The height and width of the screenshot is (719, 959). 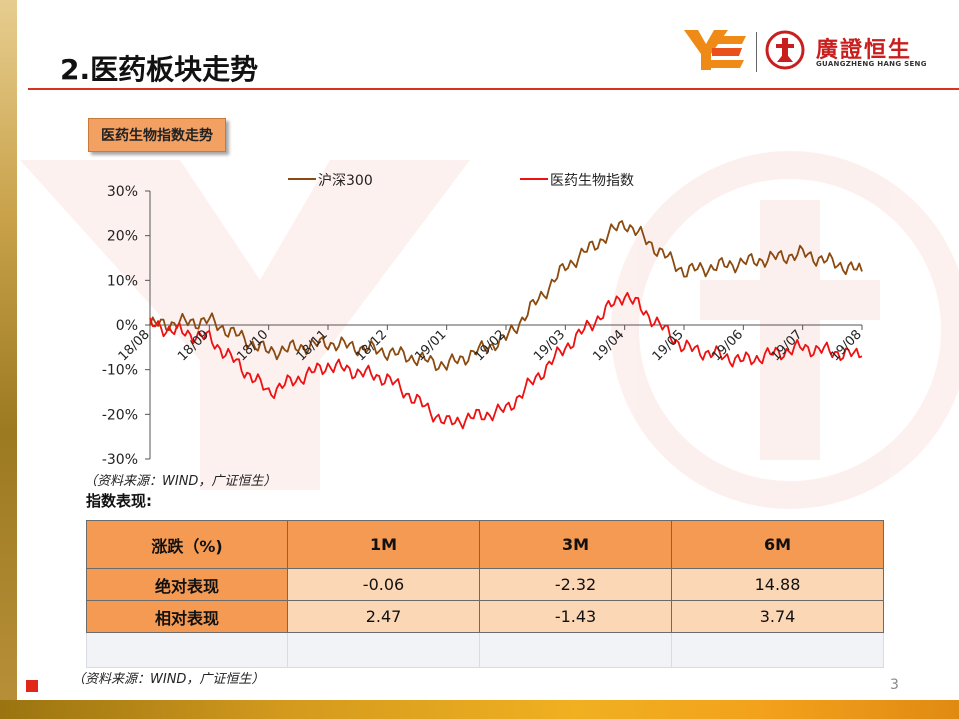 What do you see at coordinates (122, 237) in the screenshot?
I see `y-tick-label: 20%` at bounding box center [122, 237].